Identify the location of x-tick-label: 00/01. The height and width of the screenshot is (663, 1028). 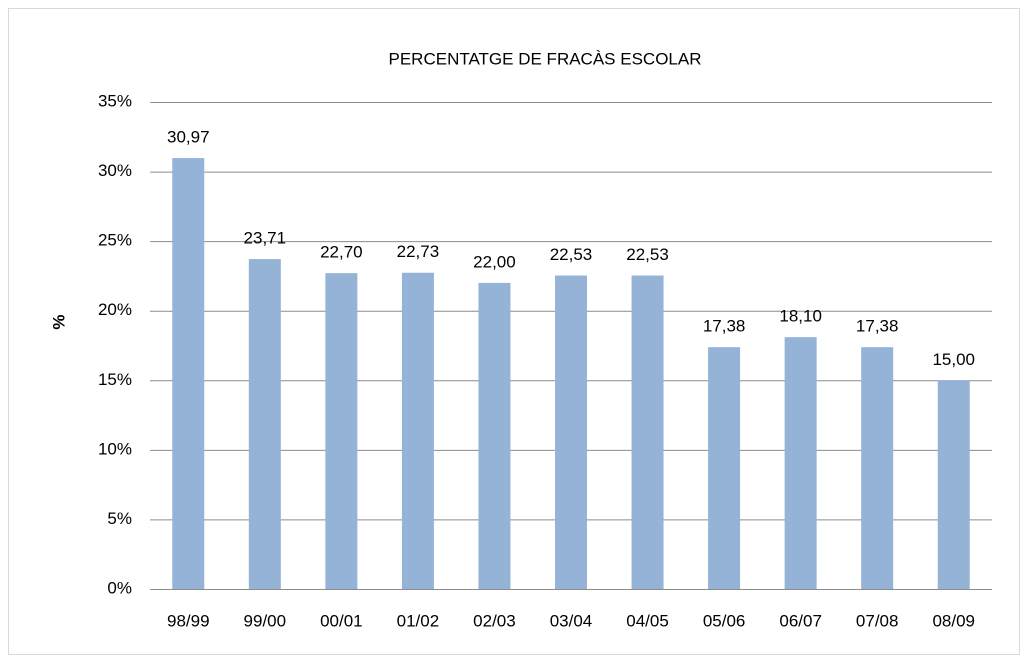
(341, 620).